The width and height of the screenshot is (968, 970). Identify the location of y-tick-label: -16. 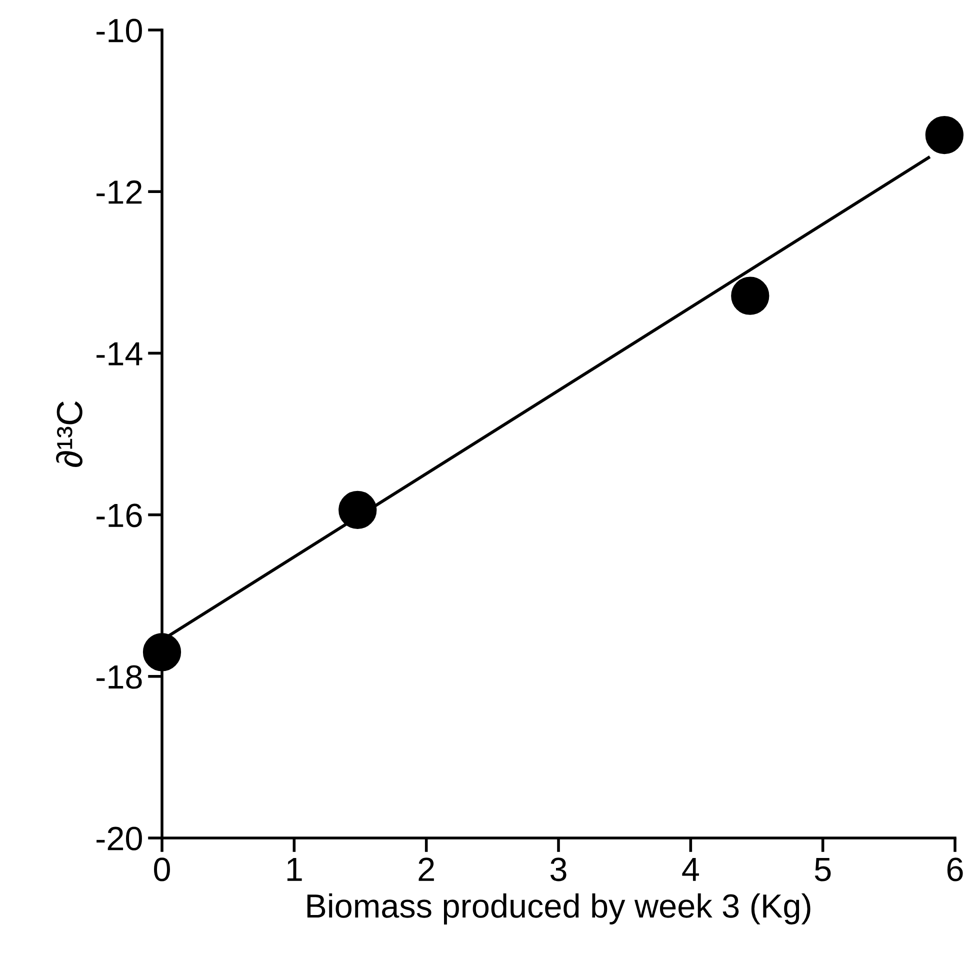
(119, 516).